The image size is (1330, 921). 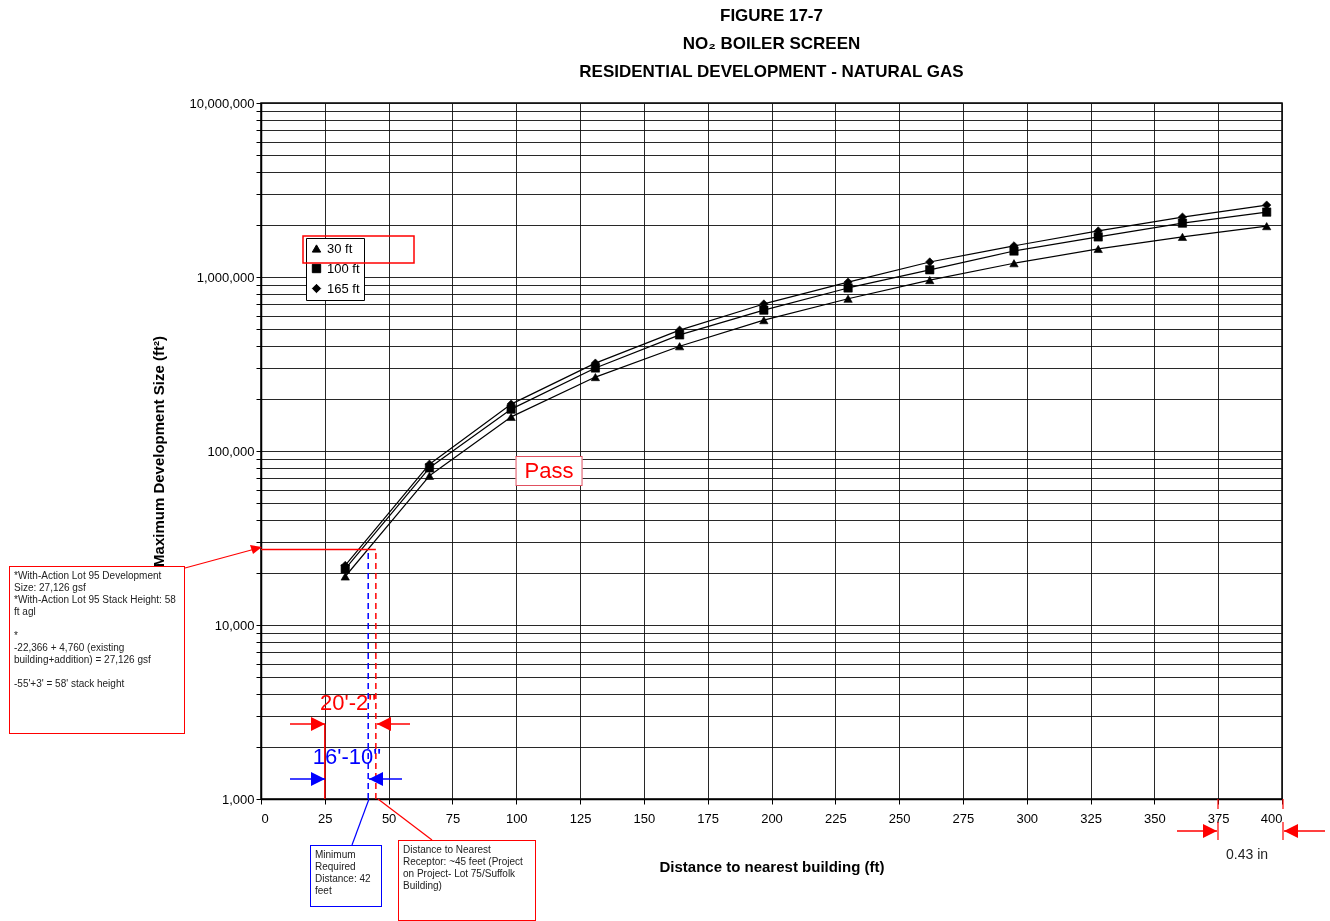 I want to click on x-tick-label: 200, so click(x=772, y=818).